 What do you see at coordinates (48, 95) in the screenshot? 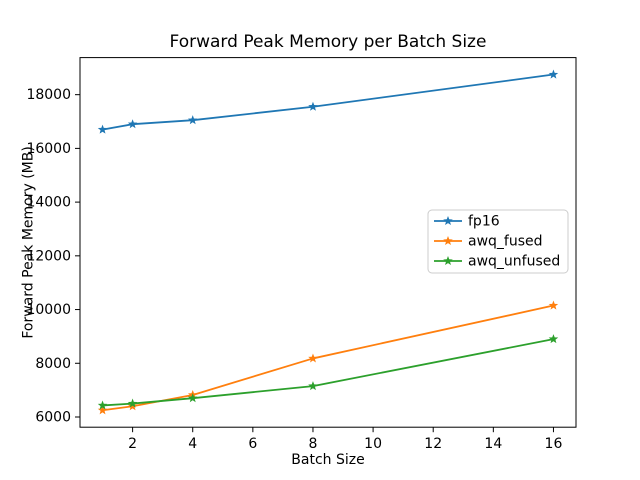
I see `y-axis-tick-label: 18000` at bounding box center [48, 95].